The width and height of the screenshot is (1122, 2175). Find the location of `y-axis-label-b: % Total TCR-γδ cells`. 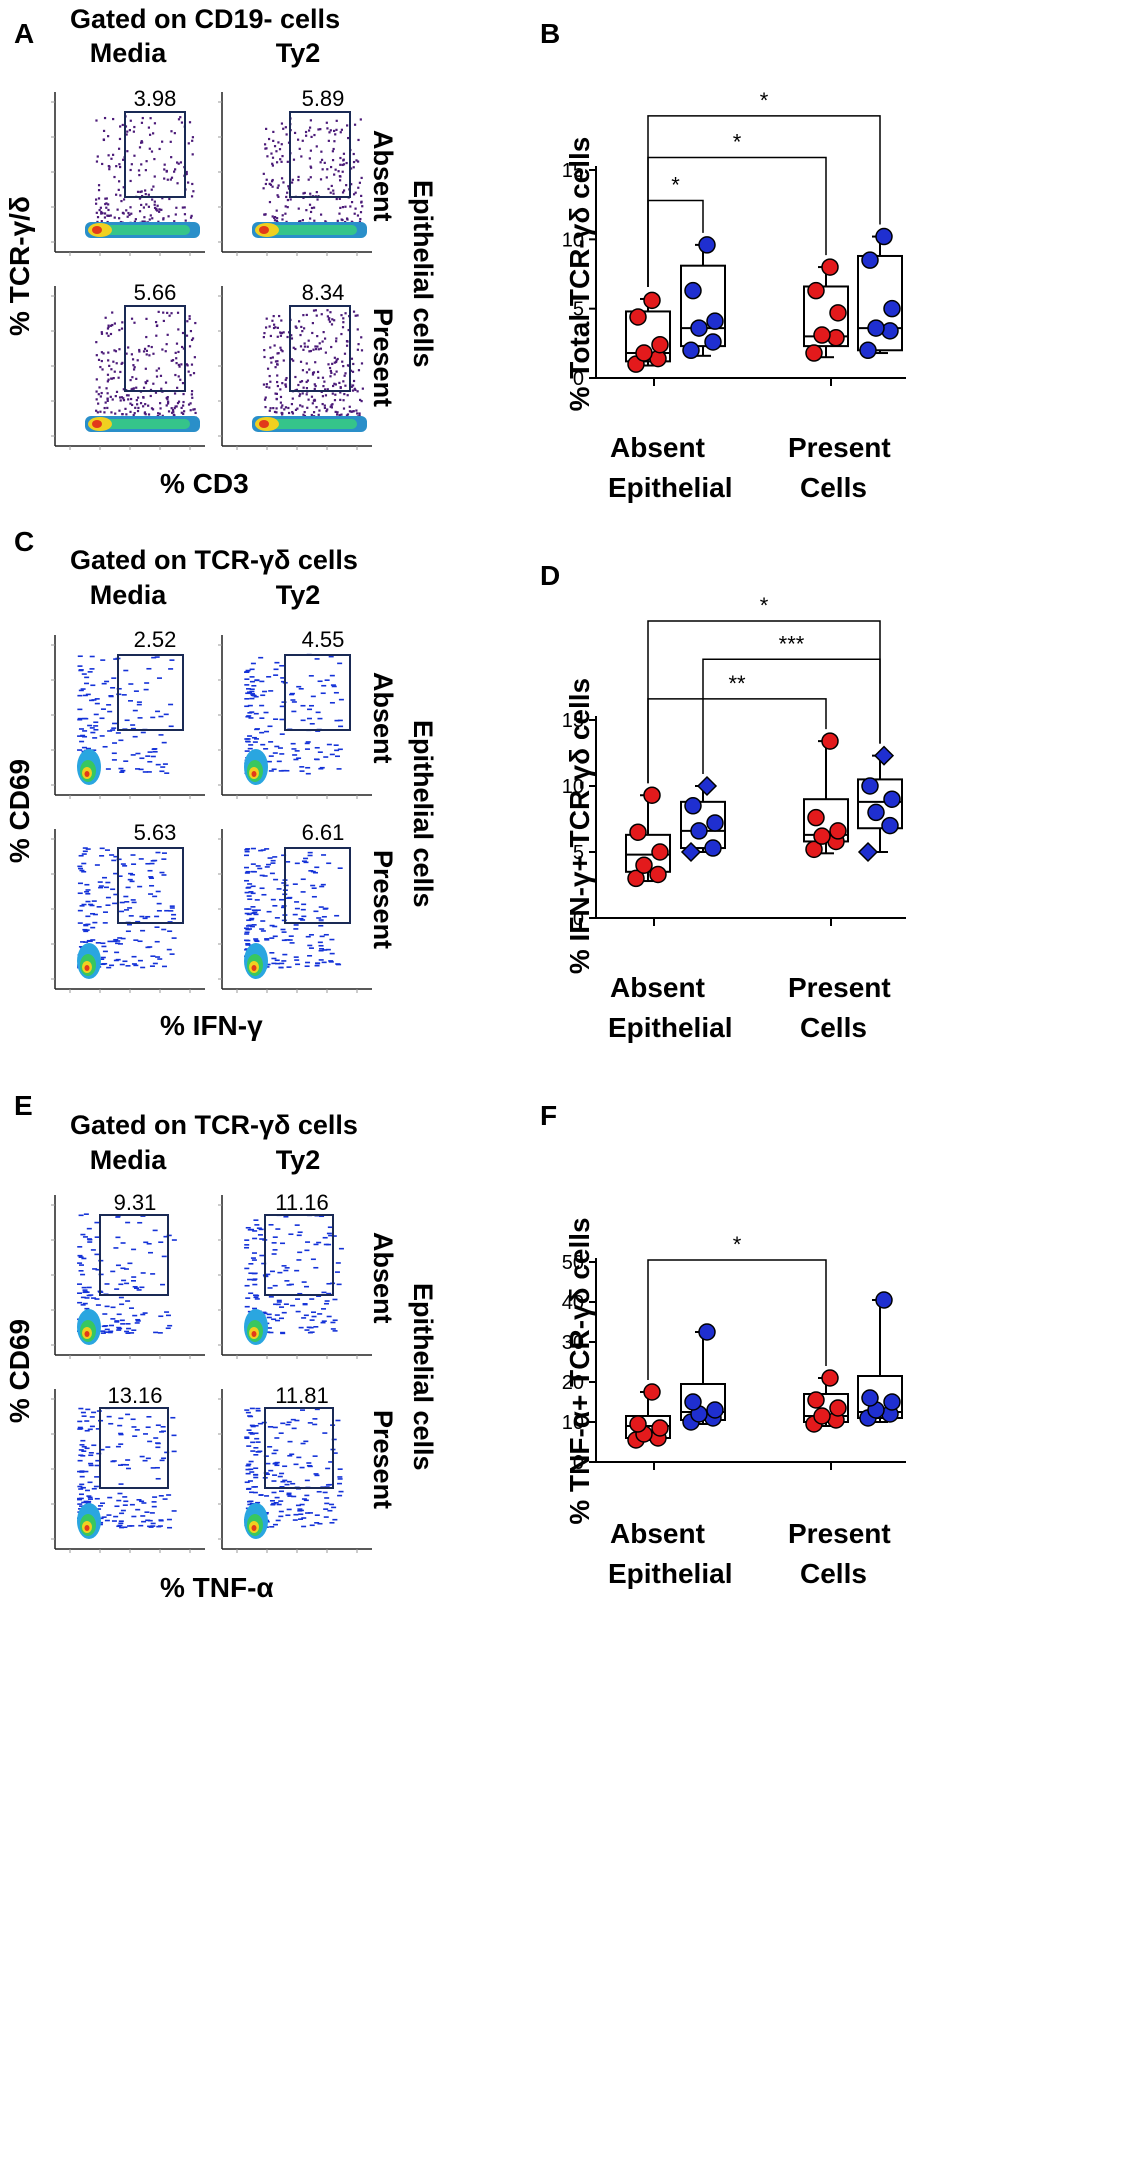

y-axis-label-b: % Total TCR-γδ cells is located at coordinates (579, 274).